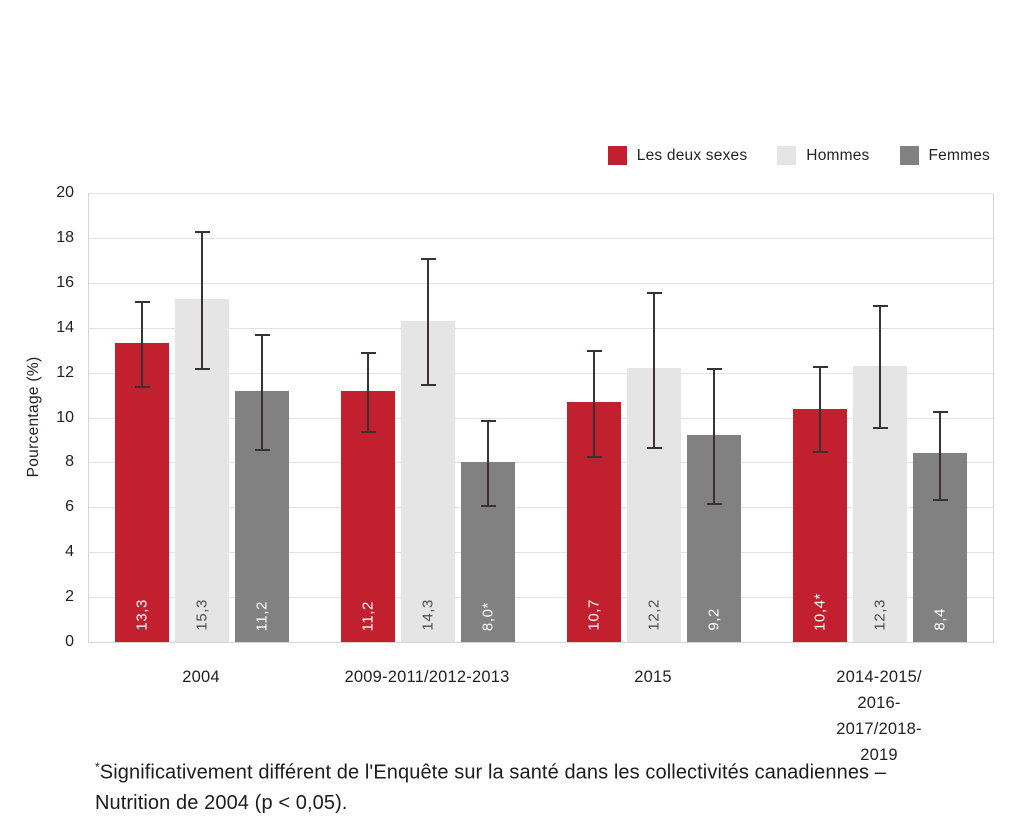 This screenshot has height=826, width=1012. Describe the element at coordinates (65, 192) in the screenshot. I see `y-tick-label: 20` at that location.